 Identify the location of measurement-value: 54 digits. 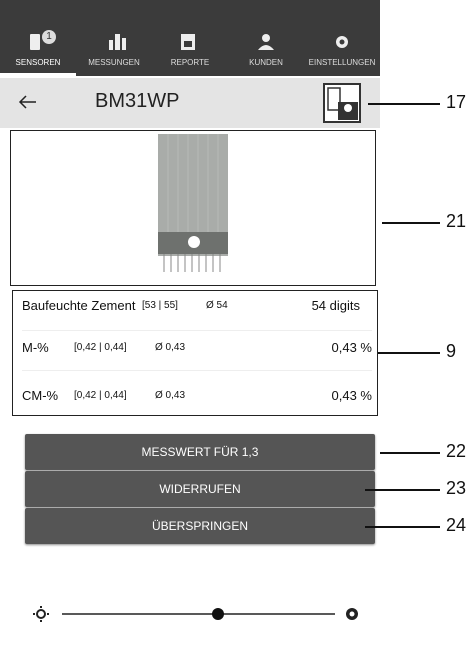
(335, 305).